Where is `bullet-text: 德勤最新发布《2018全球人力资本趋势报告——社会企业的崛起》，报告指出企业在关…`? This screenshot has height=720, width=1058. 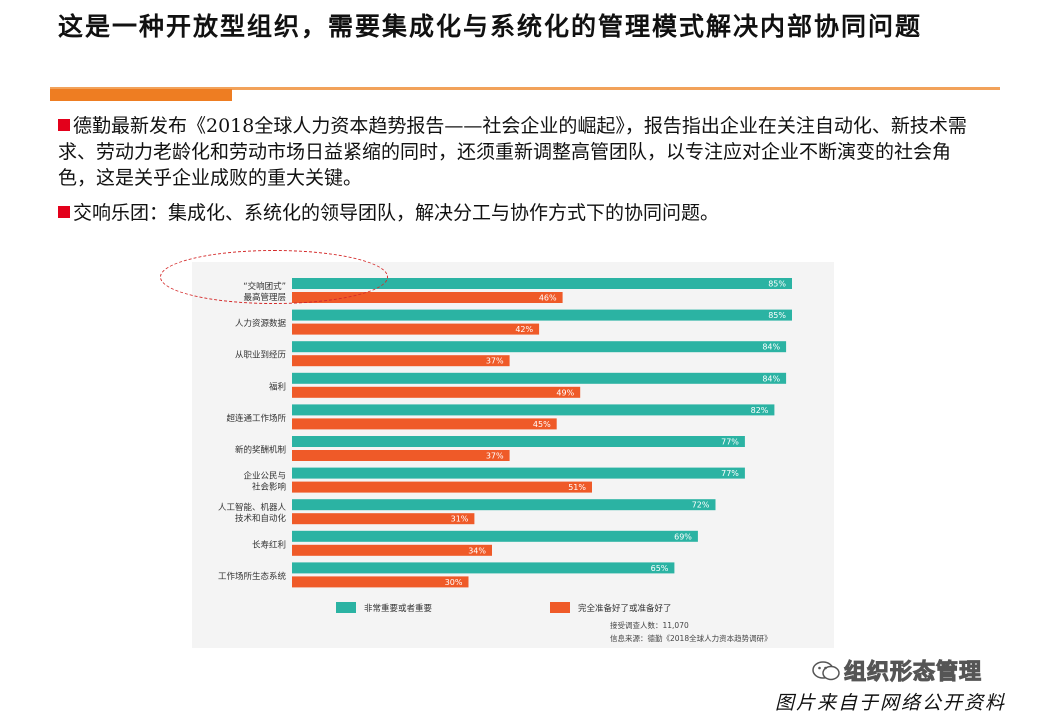 bullet-text: 德勤最新发布《2018全球人力资本趋势报告——社会企业的崛起》，报告指出企业在关… is located at coordinates (512, 152).